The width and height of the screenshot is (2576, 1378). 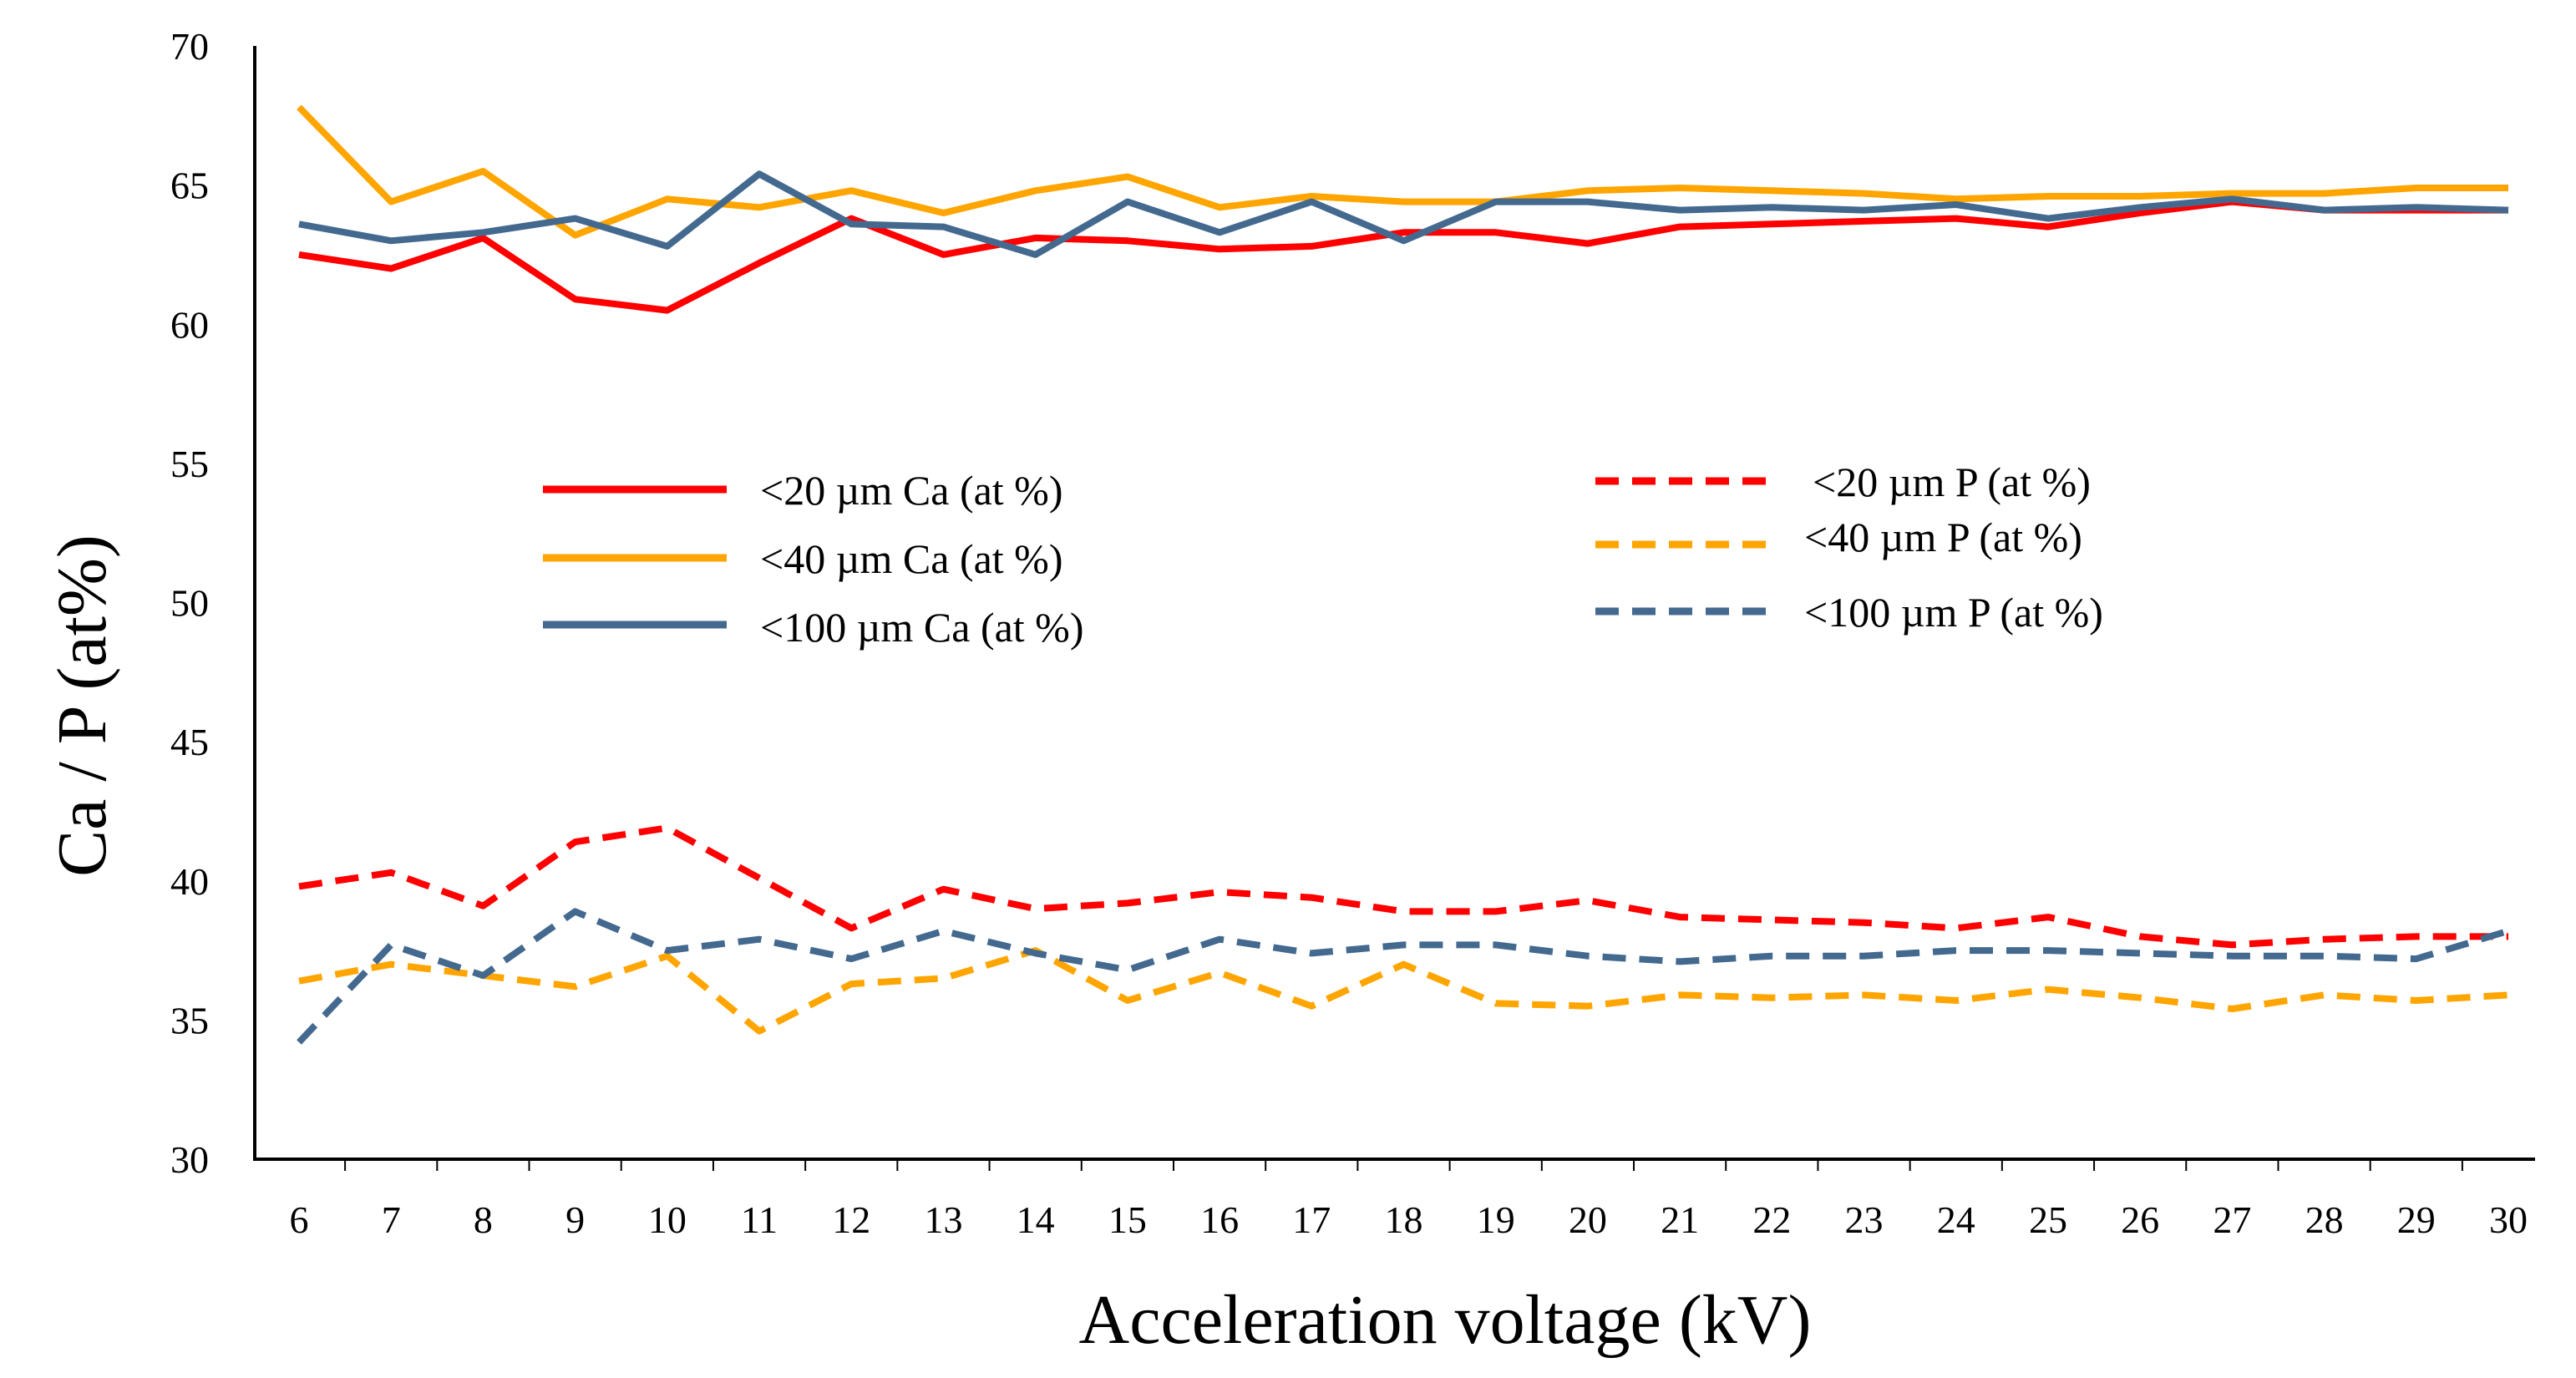 What do you see at coordinates (189, 603) in the screenshot?
I see `y-tick-label: 50` at bounding box center [189, 603].